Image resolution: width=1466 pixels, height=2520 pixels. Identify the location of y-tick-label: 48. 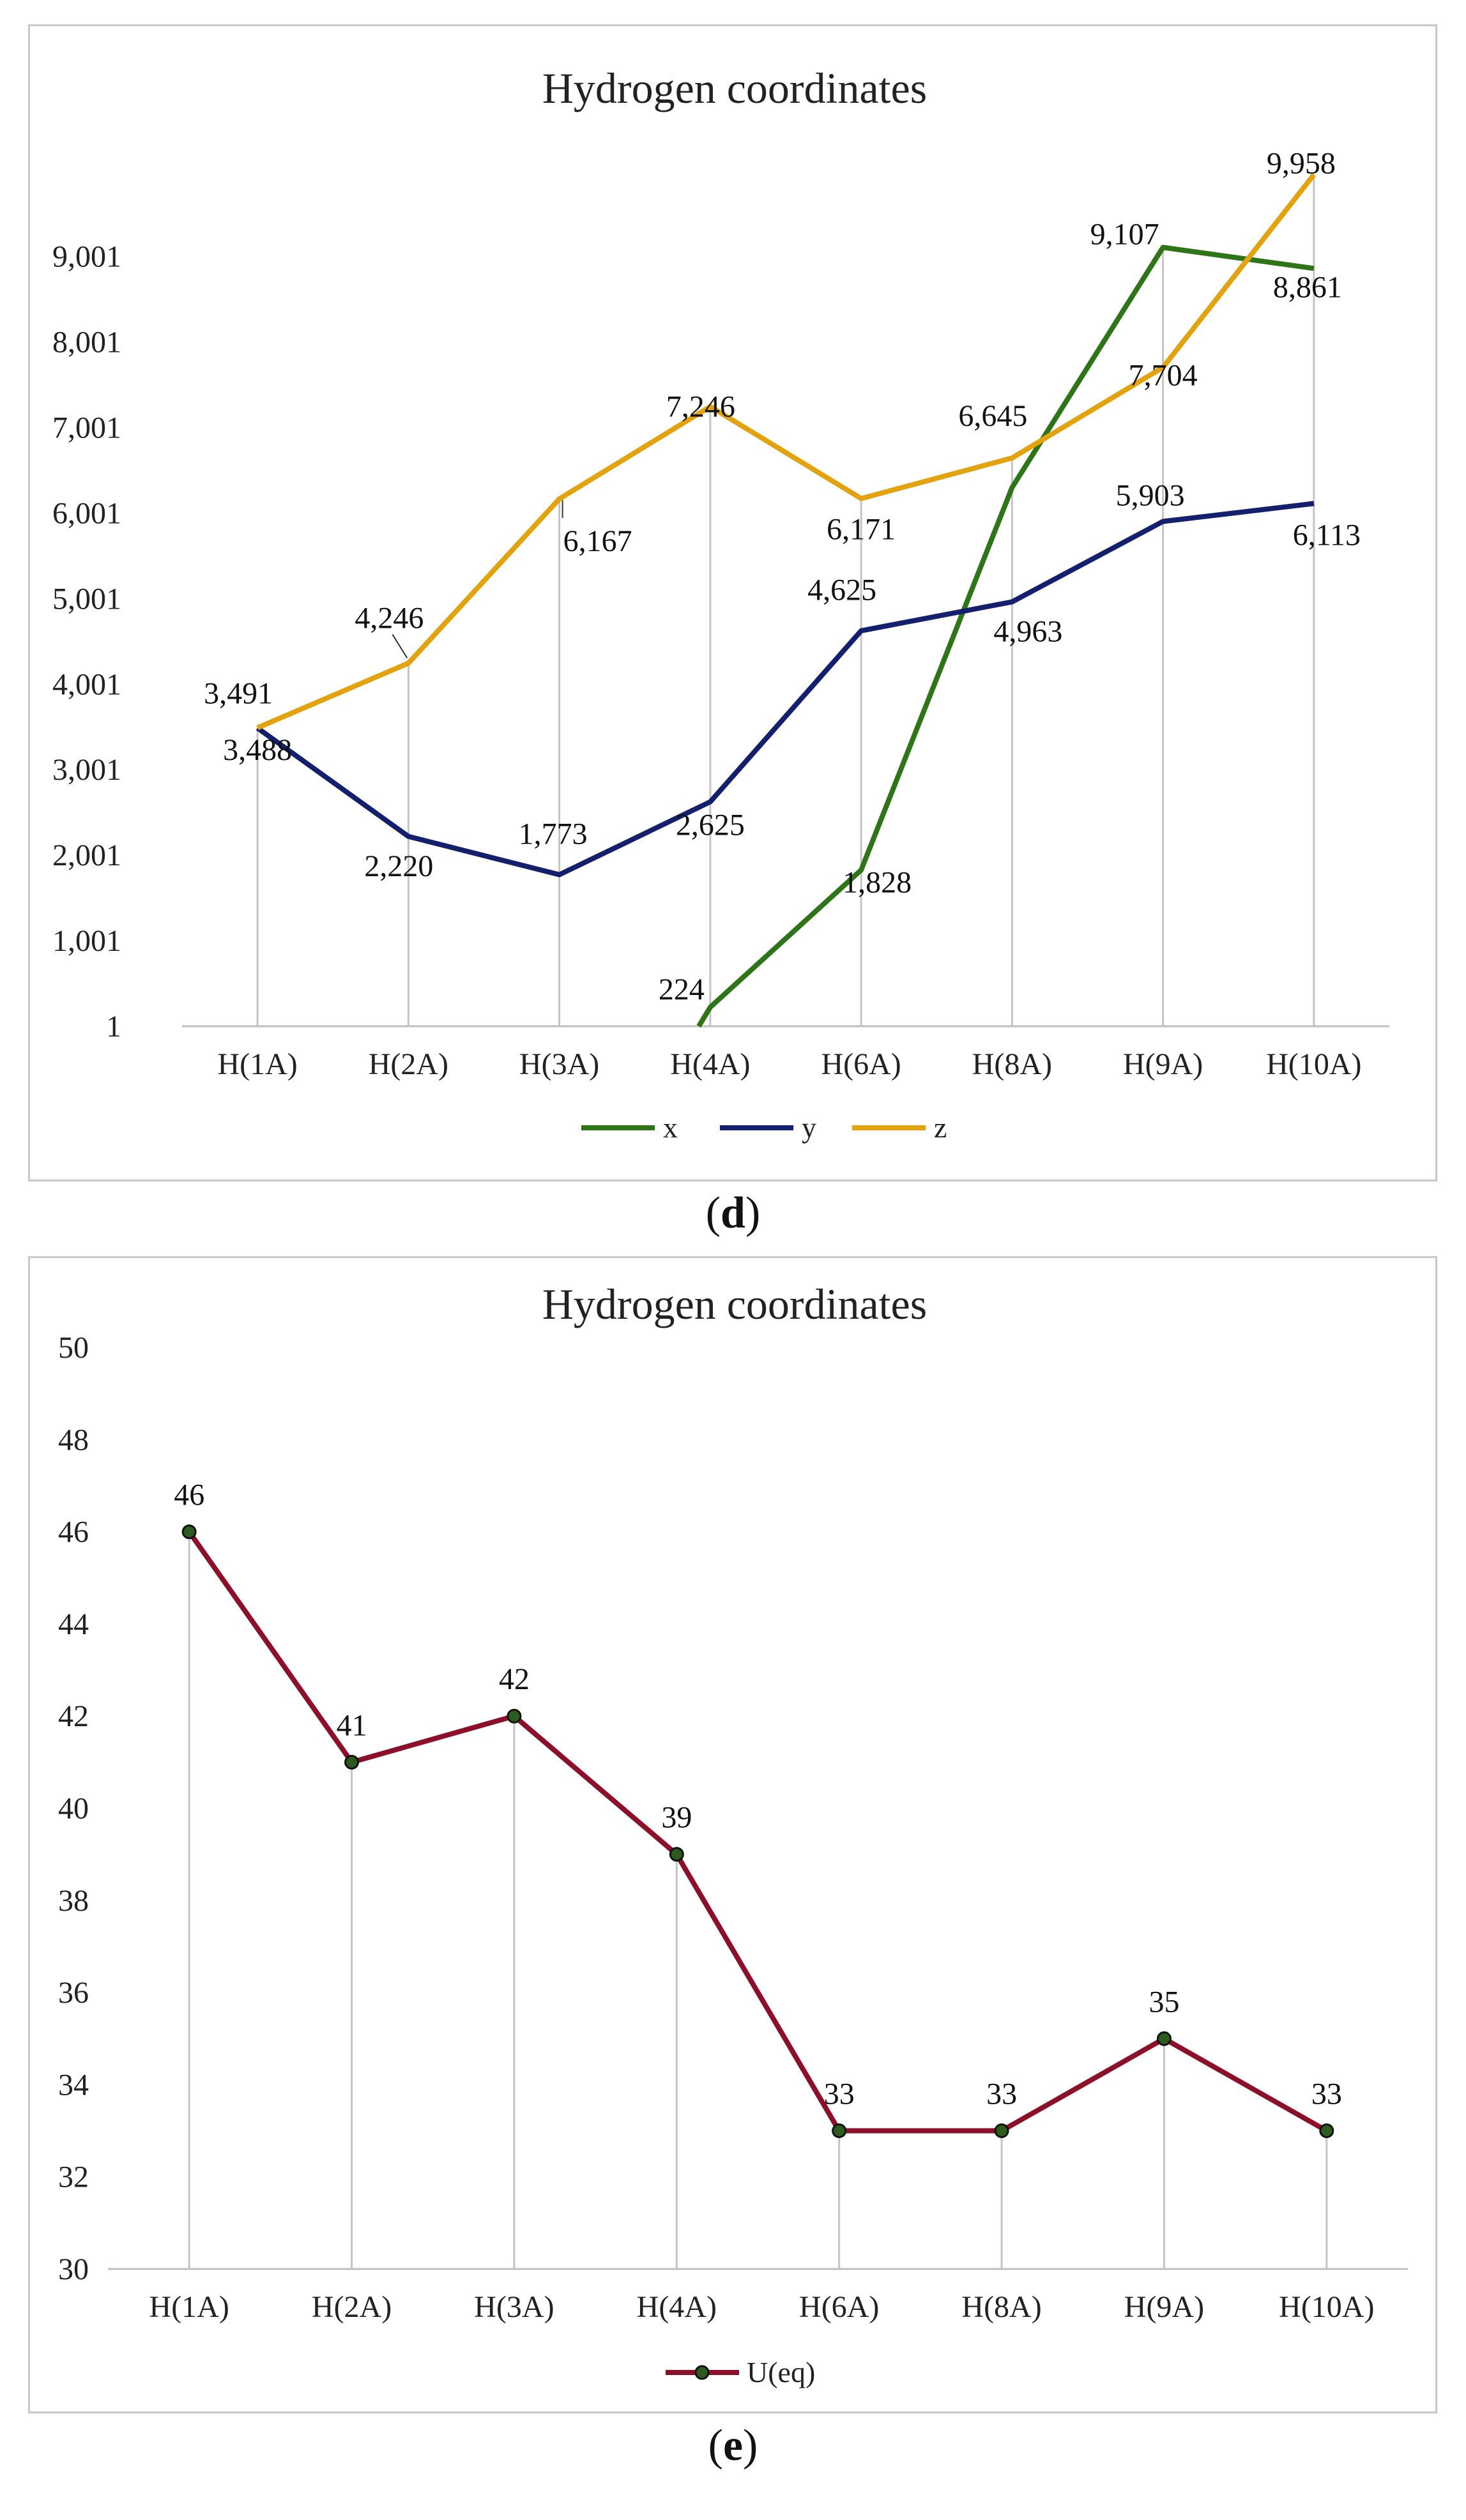
(73, 1440).